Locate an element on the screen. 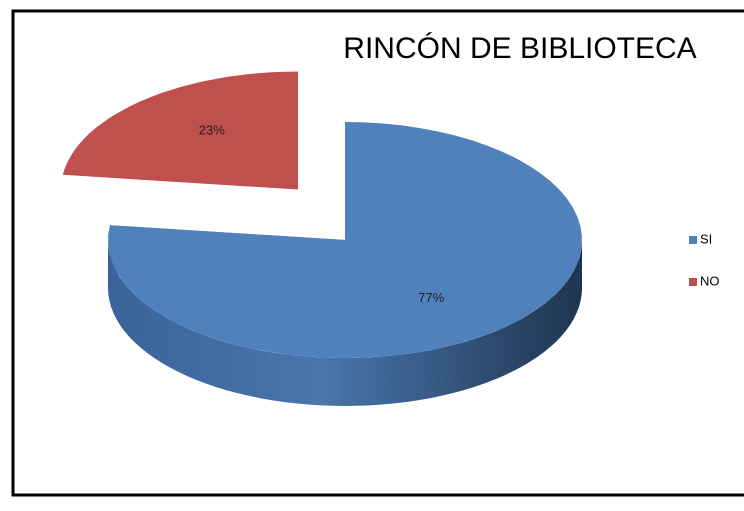 Image resolution: width=744 pixels, height=511 pixels. data-label: 77% is located at coordinates (431, 297).